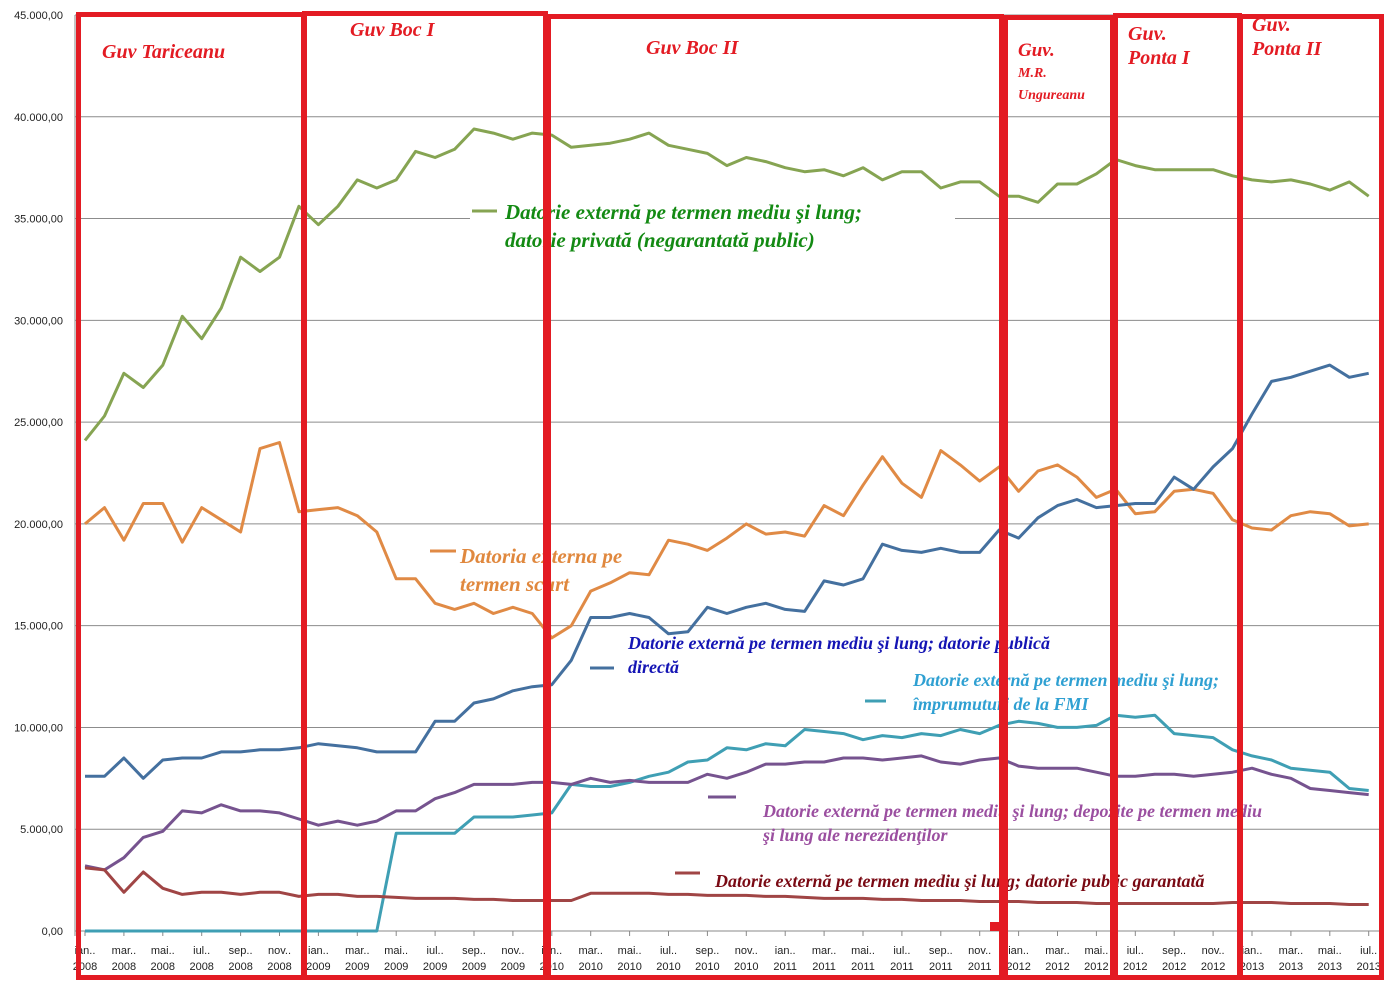 The image size is (1384, 982). What do you see at coordinates (1059, 497) in the screenshot?
I see `period-box-ungureanu` at bounding box center [1059, 497].